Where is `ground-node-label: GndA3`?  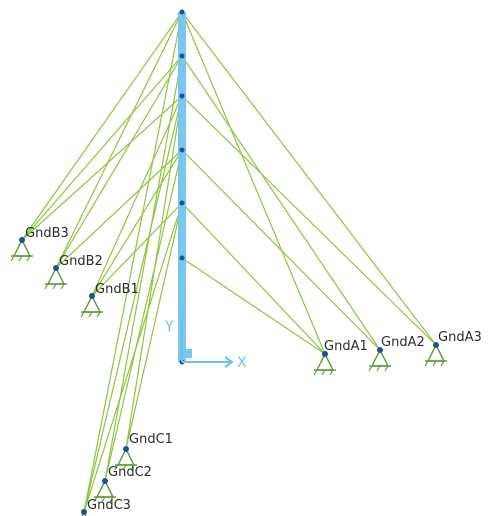
ground-node-label: GndA3 is located at coordinates (460, 337).